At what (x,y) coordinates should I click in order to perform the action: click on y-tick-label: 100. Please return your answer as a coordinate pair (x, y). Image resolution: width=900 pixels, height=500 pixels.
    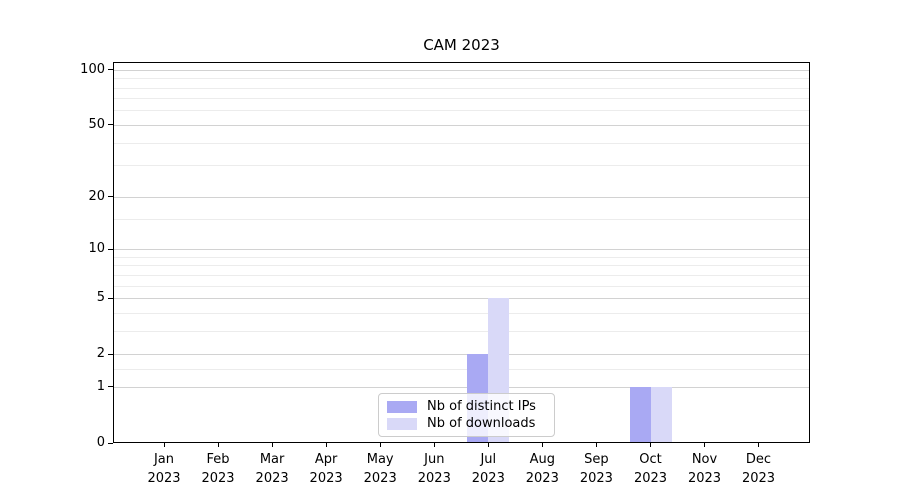
    Looking at the image, I should click on (92, 69).